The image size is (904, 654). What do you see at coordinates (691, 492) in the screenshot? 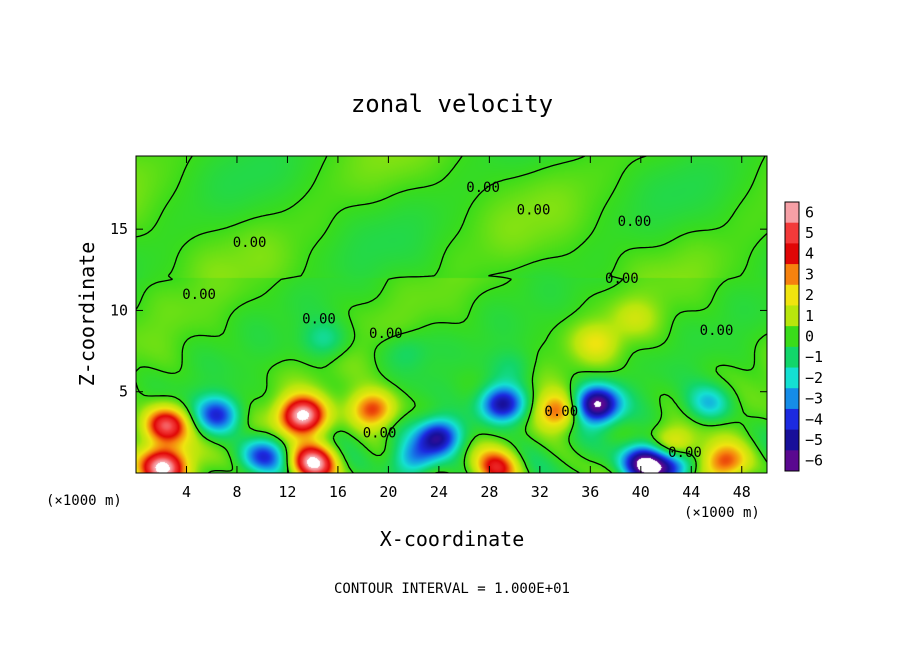
I see `x-tick-label: 44` at bounding box center [691, 492].